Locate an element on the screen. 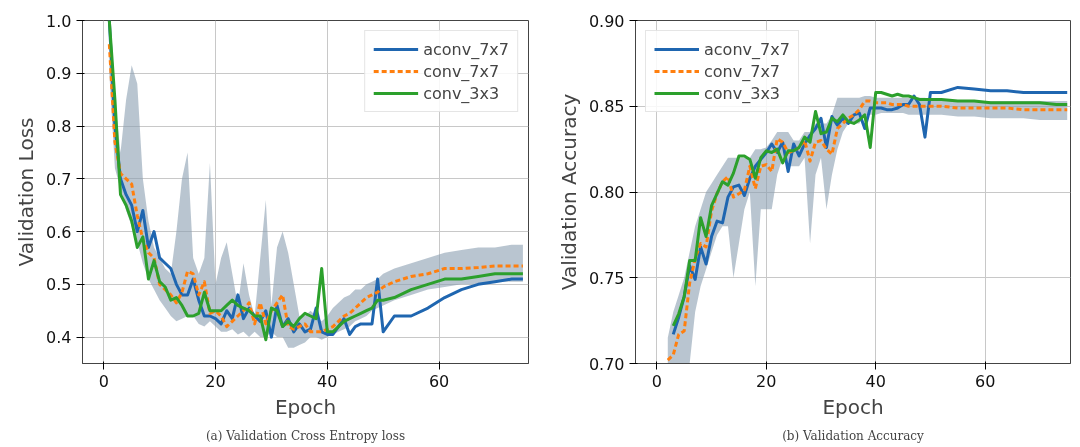 This screenshot has height=447, width=1080. y-tick-label: 0.7 is located at coordinates (59, 179).